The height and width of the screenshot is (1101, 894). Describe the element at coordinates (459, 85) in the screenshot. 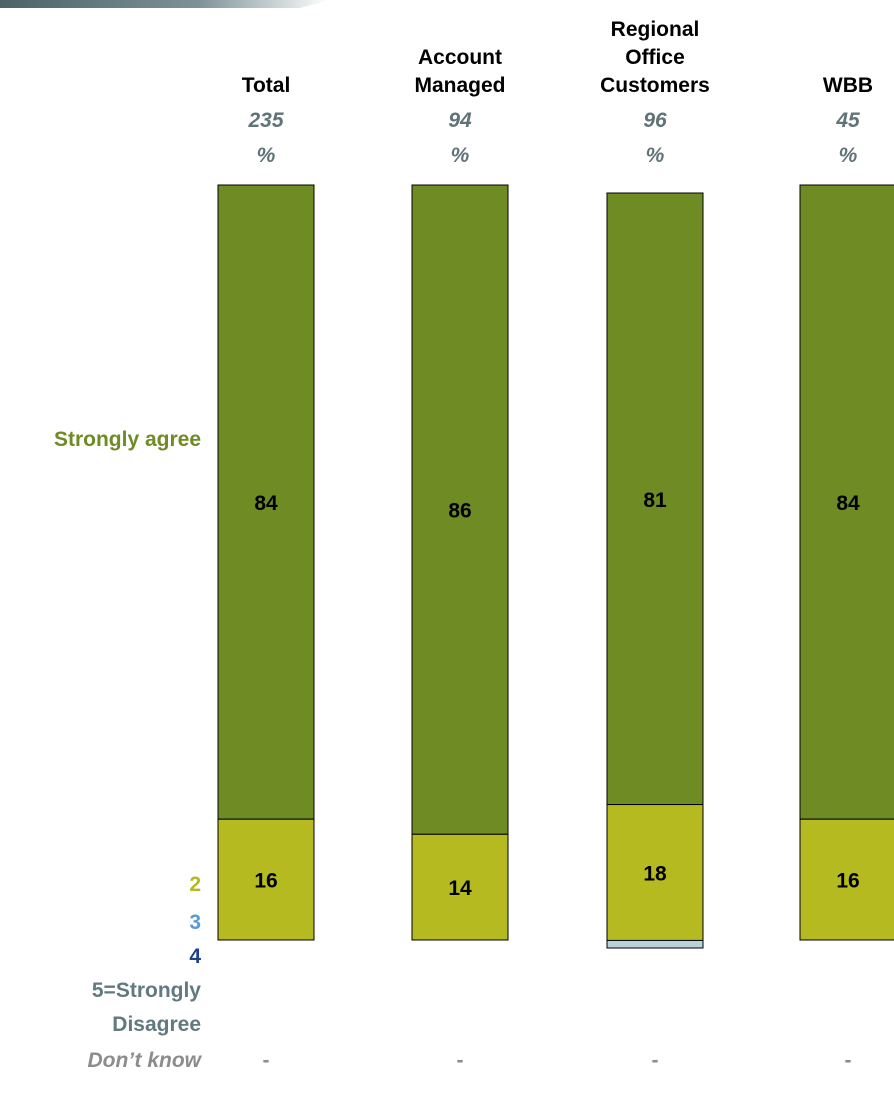

I see `column-header-2: Managed` at that location.